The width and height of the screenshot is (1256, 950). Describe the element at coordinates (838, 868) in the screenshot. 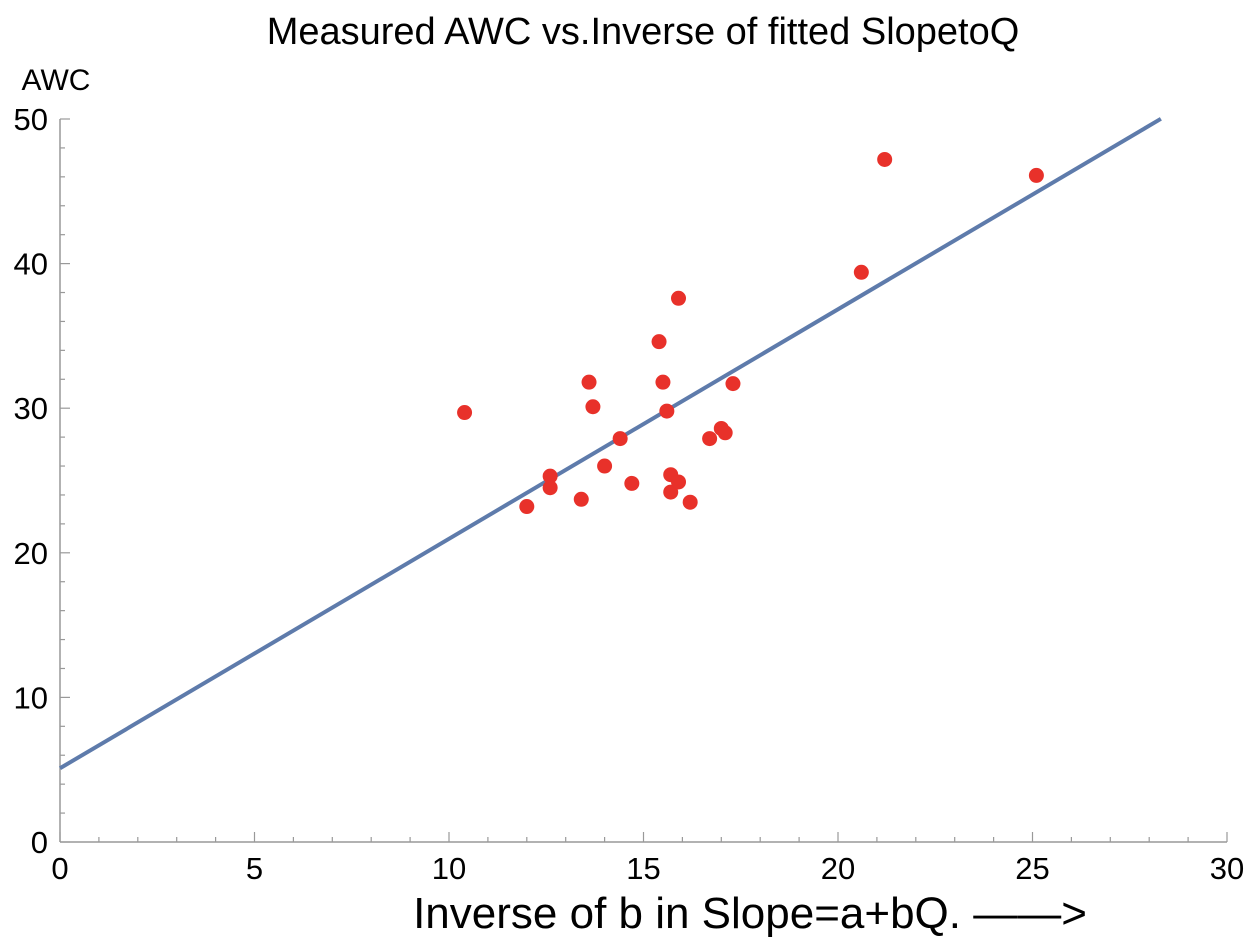

I see `x-tick-label: 20` at that location.